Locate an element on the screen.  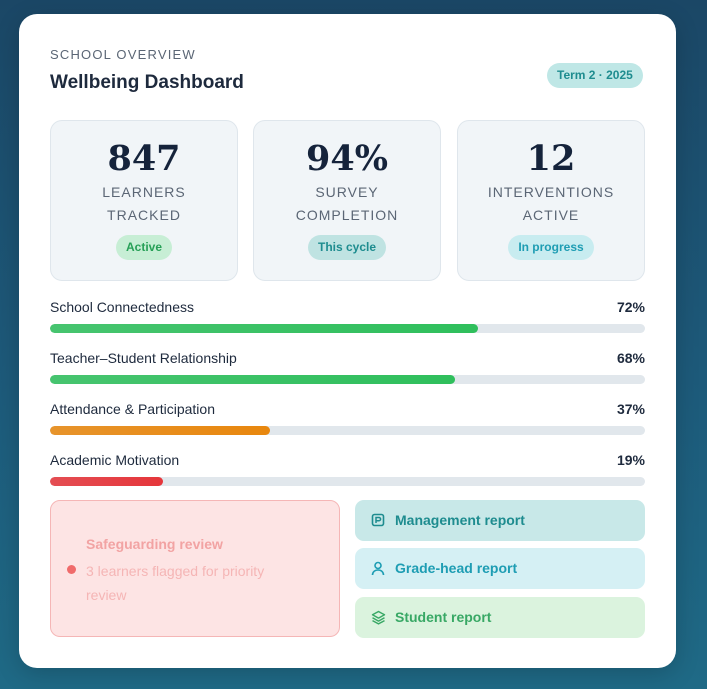
stat-label: LEARNERS TRACKED is located at coordinates (144, 203).